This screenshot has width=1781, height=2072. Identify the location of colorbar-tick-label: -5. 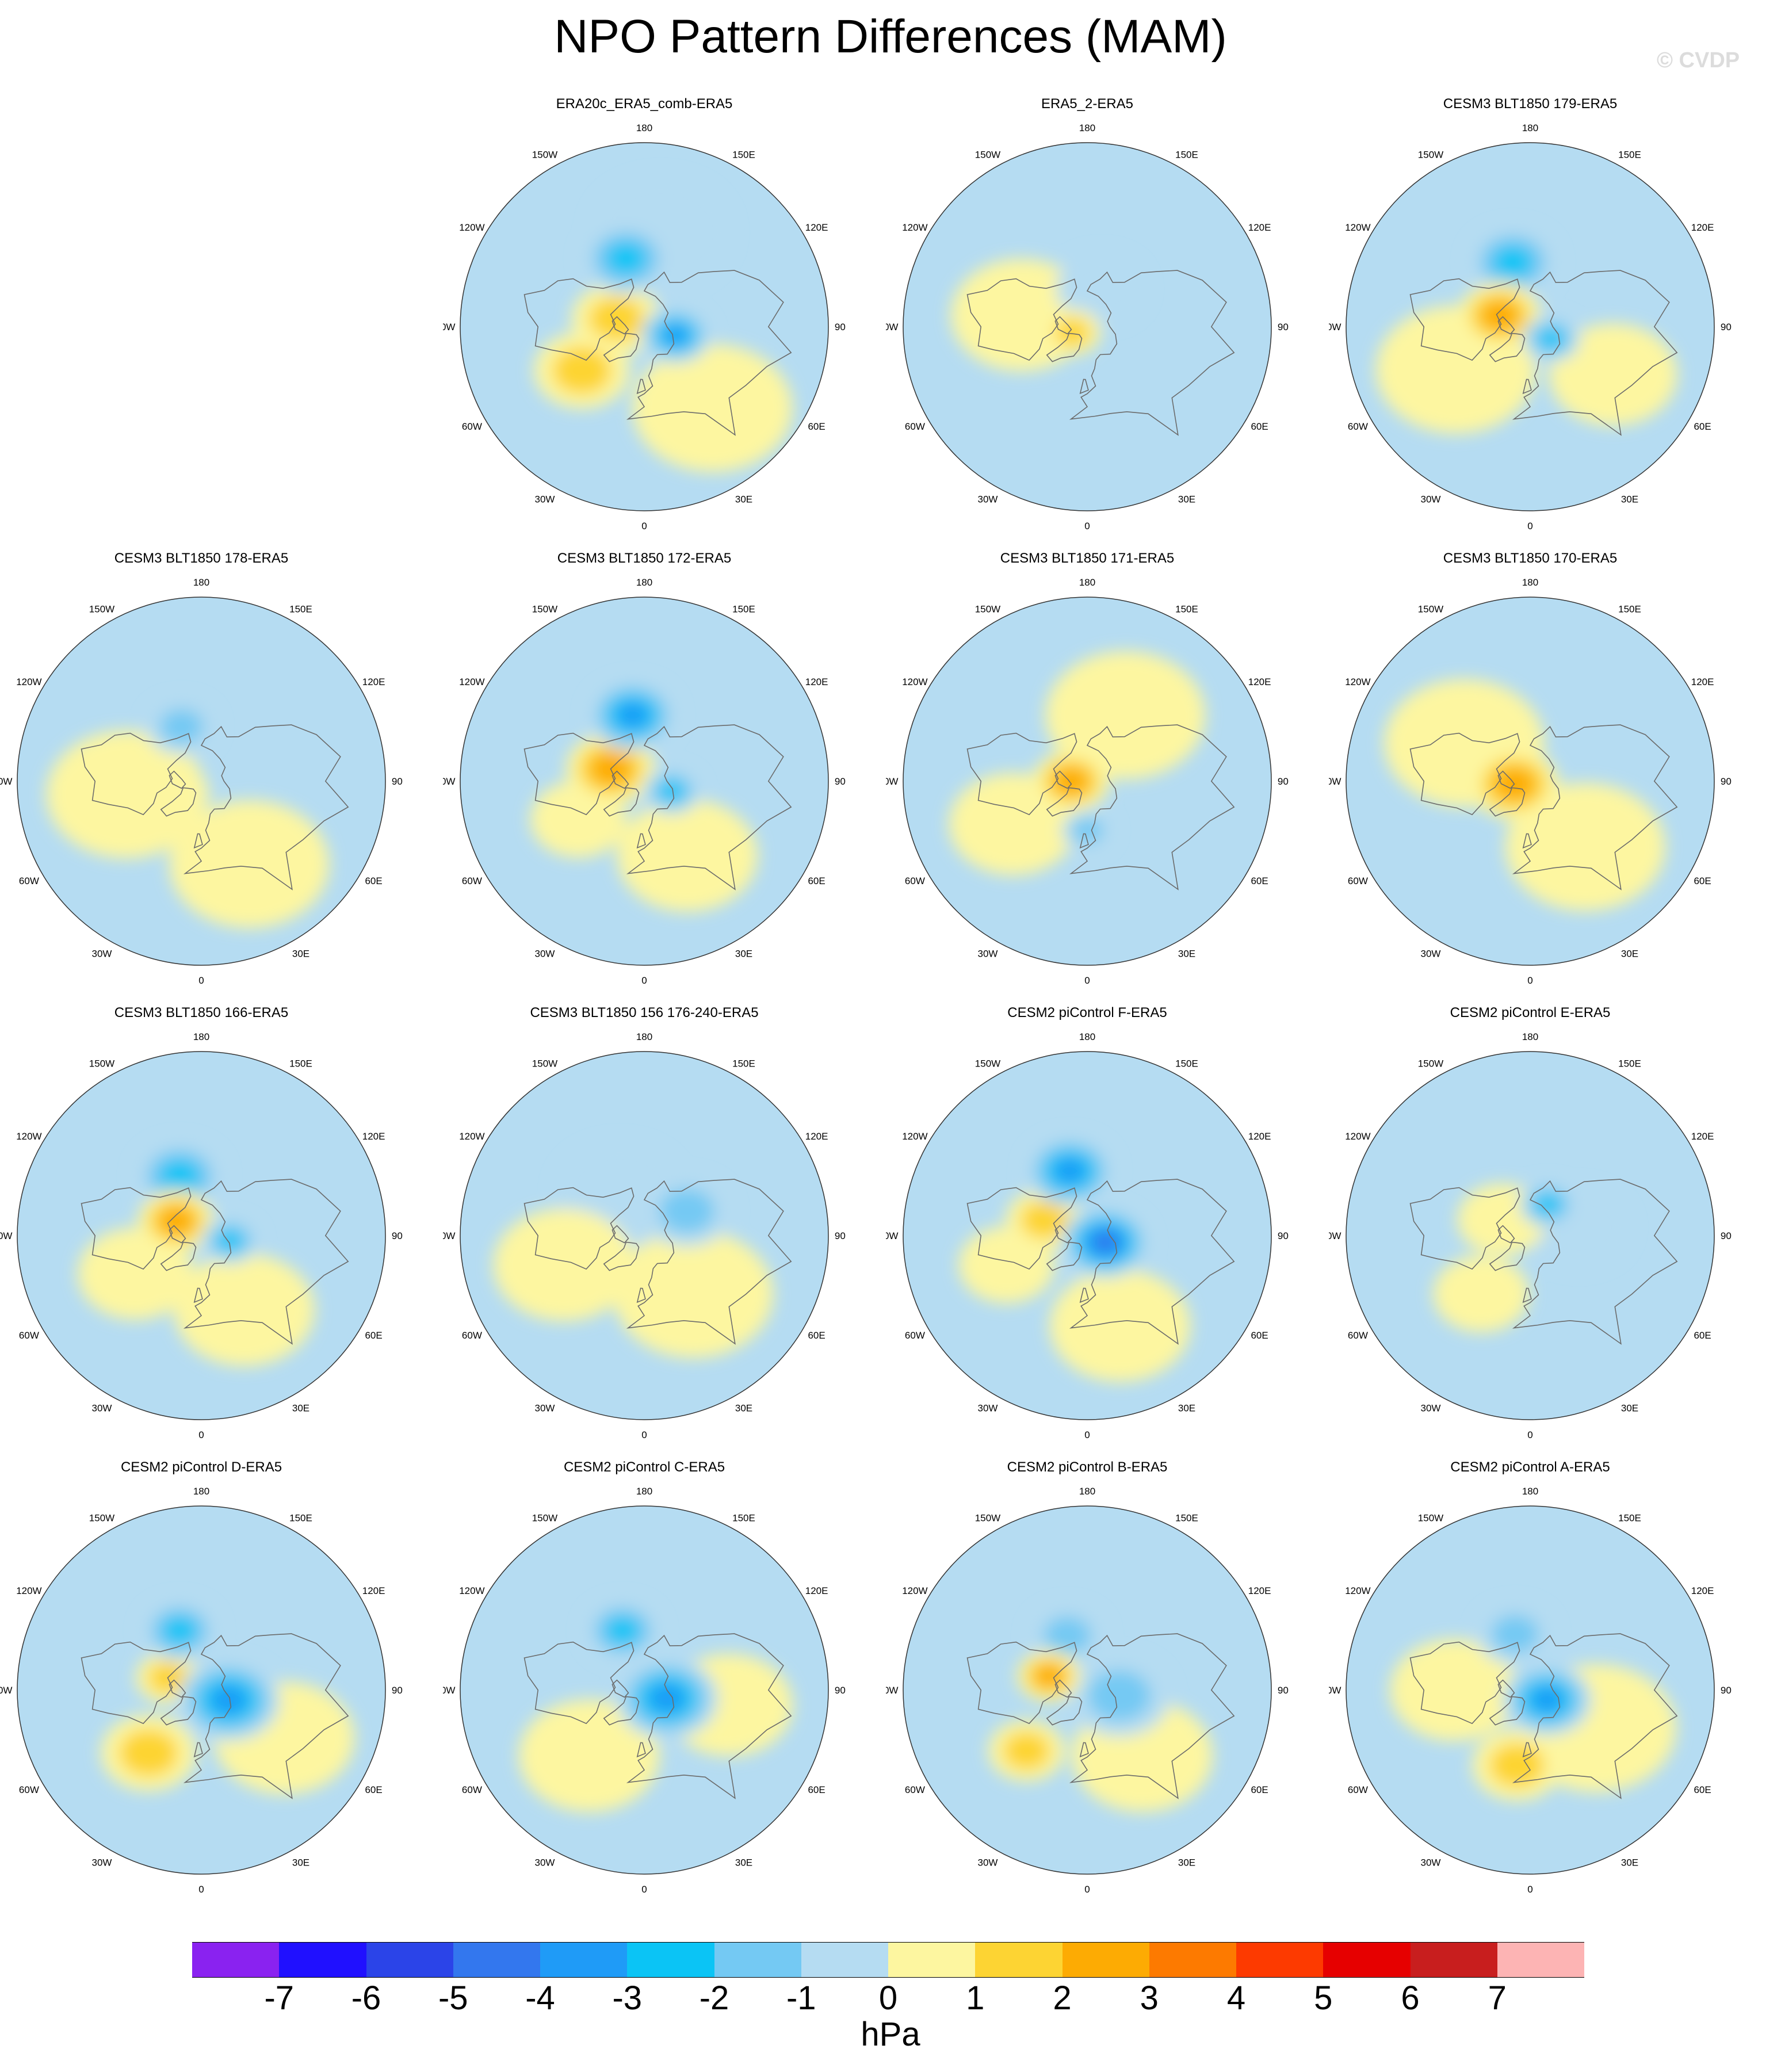
(453, 1998).